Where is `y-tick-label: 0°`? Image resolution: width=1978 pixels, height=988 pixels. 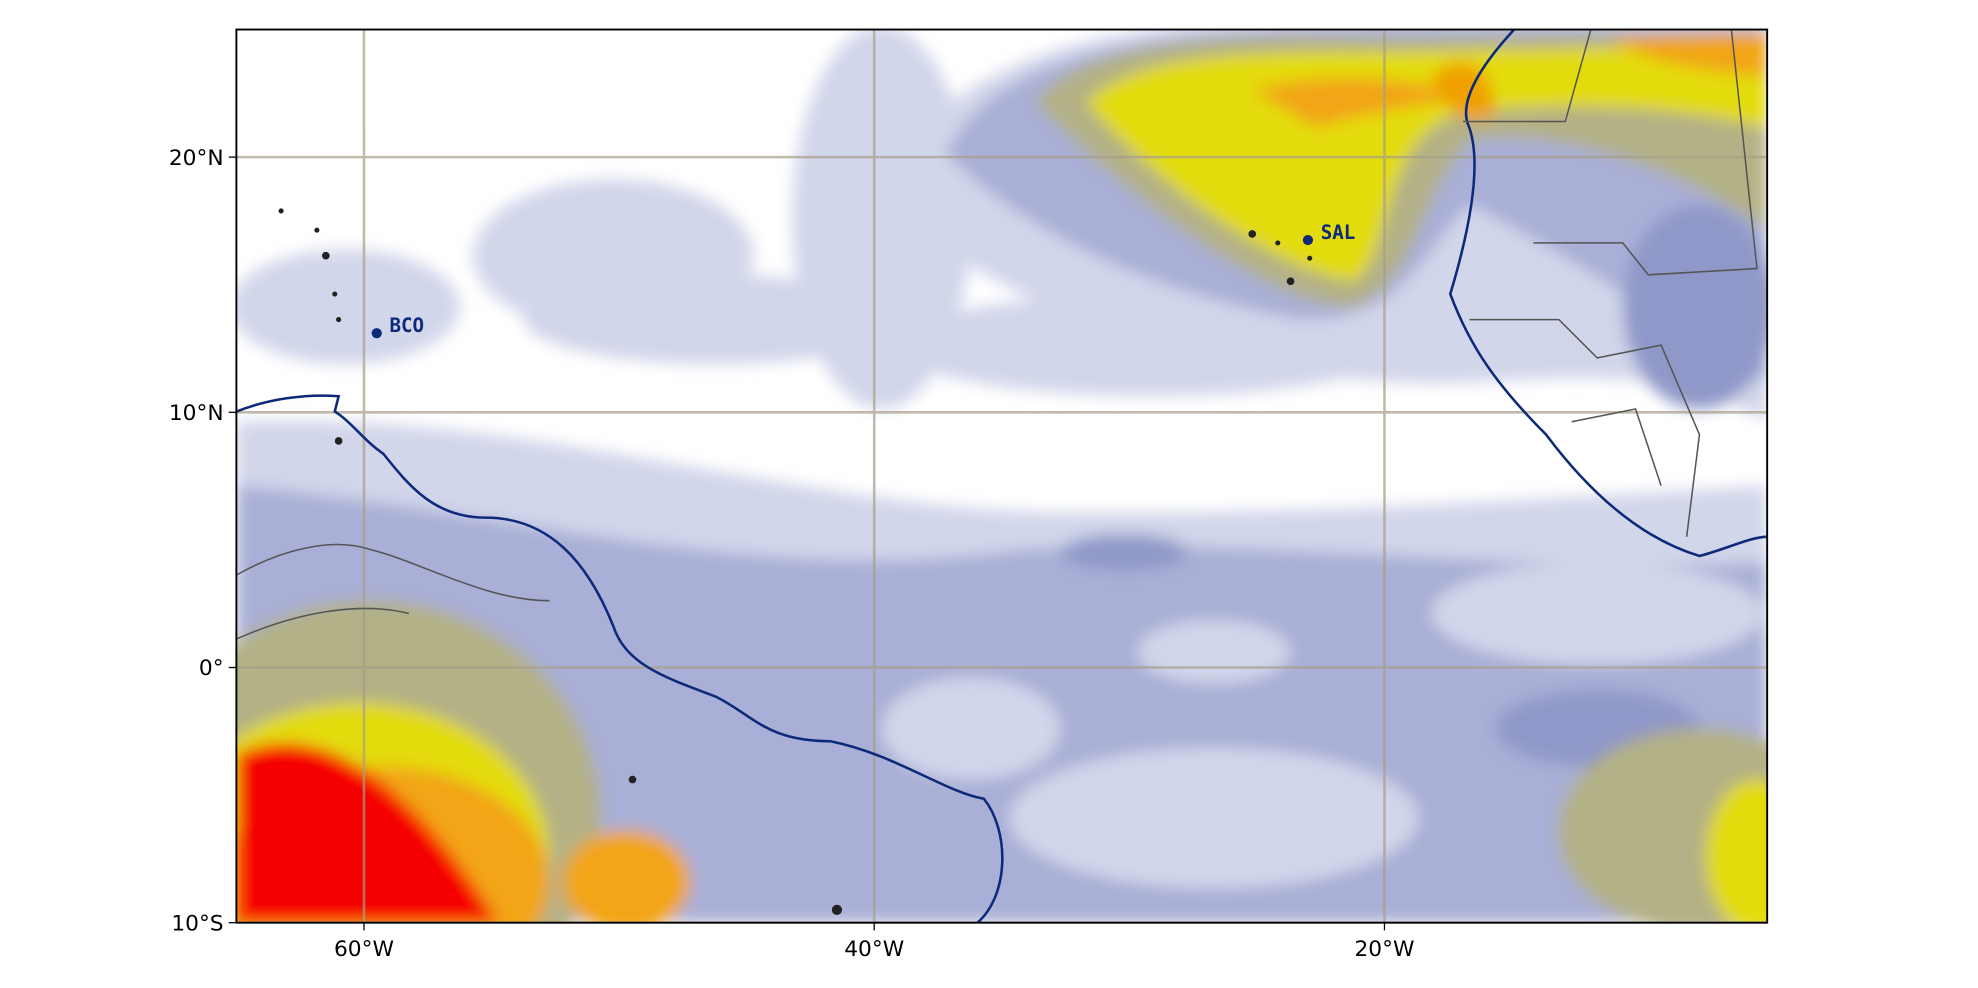
y-tick-label: 0° is located at coordinates (211, 668).